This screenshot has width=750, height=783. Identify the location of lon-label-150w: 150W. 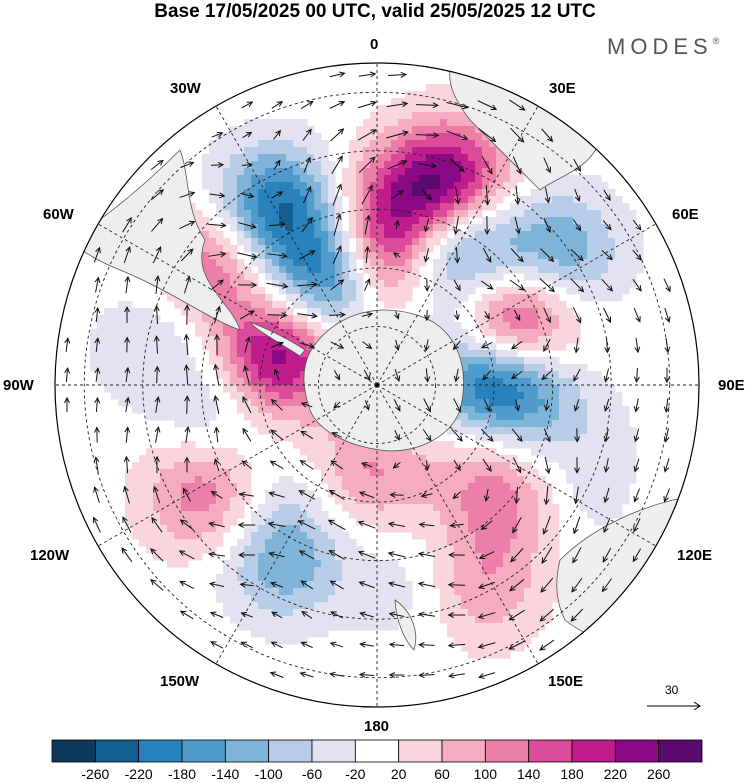
(180, 681).